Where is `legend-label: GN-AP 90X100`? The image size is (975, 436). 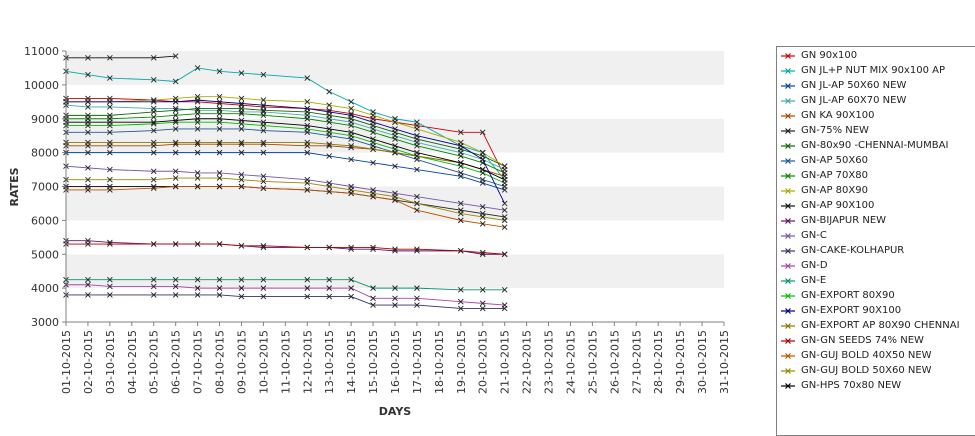 legend-label: GN-AP 90X100 is located at coordinates (838, 205).